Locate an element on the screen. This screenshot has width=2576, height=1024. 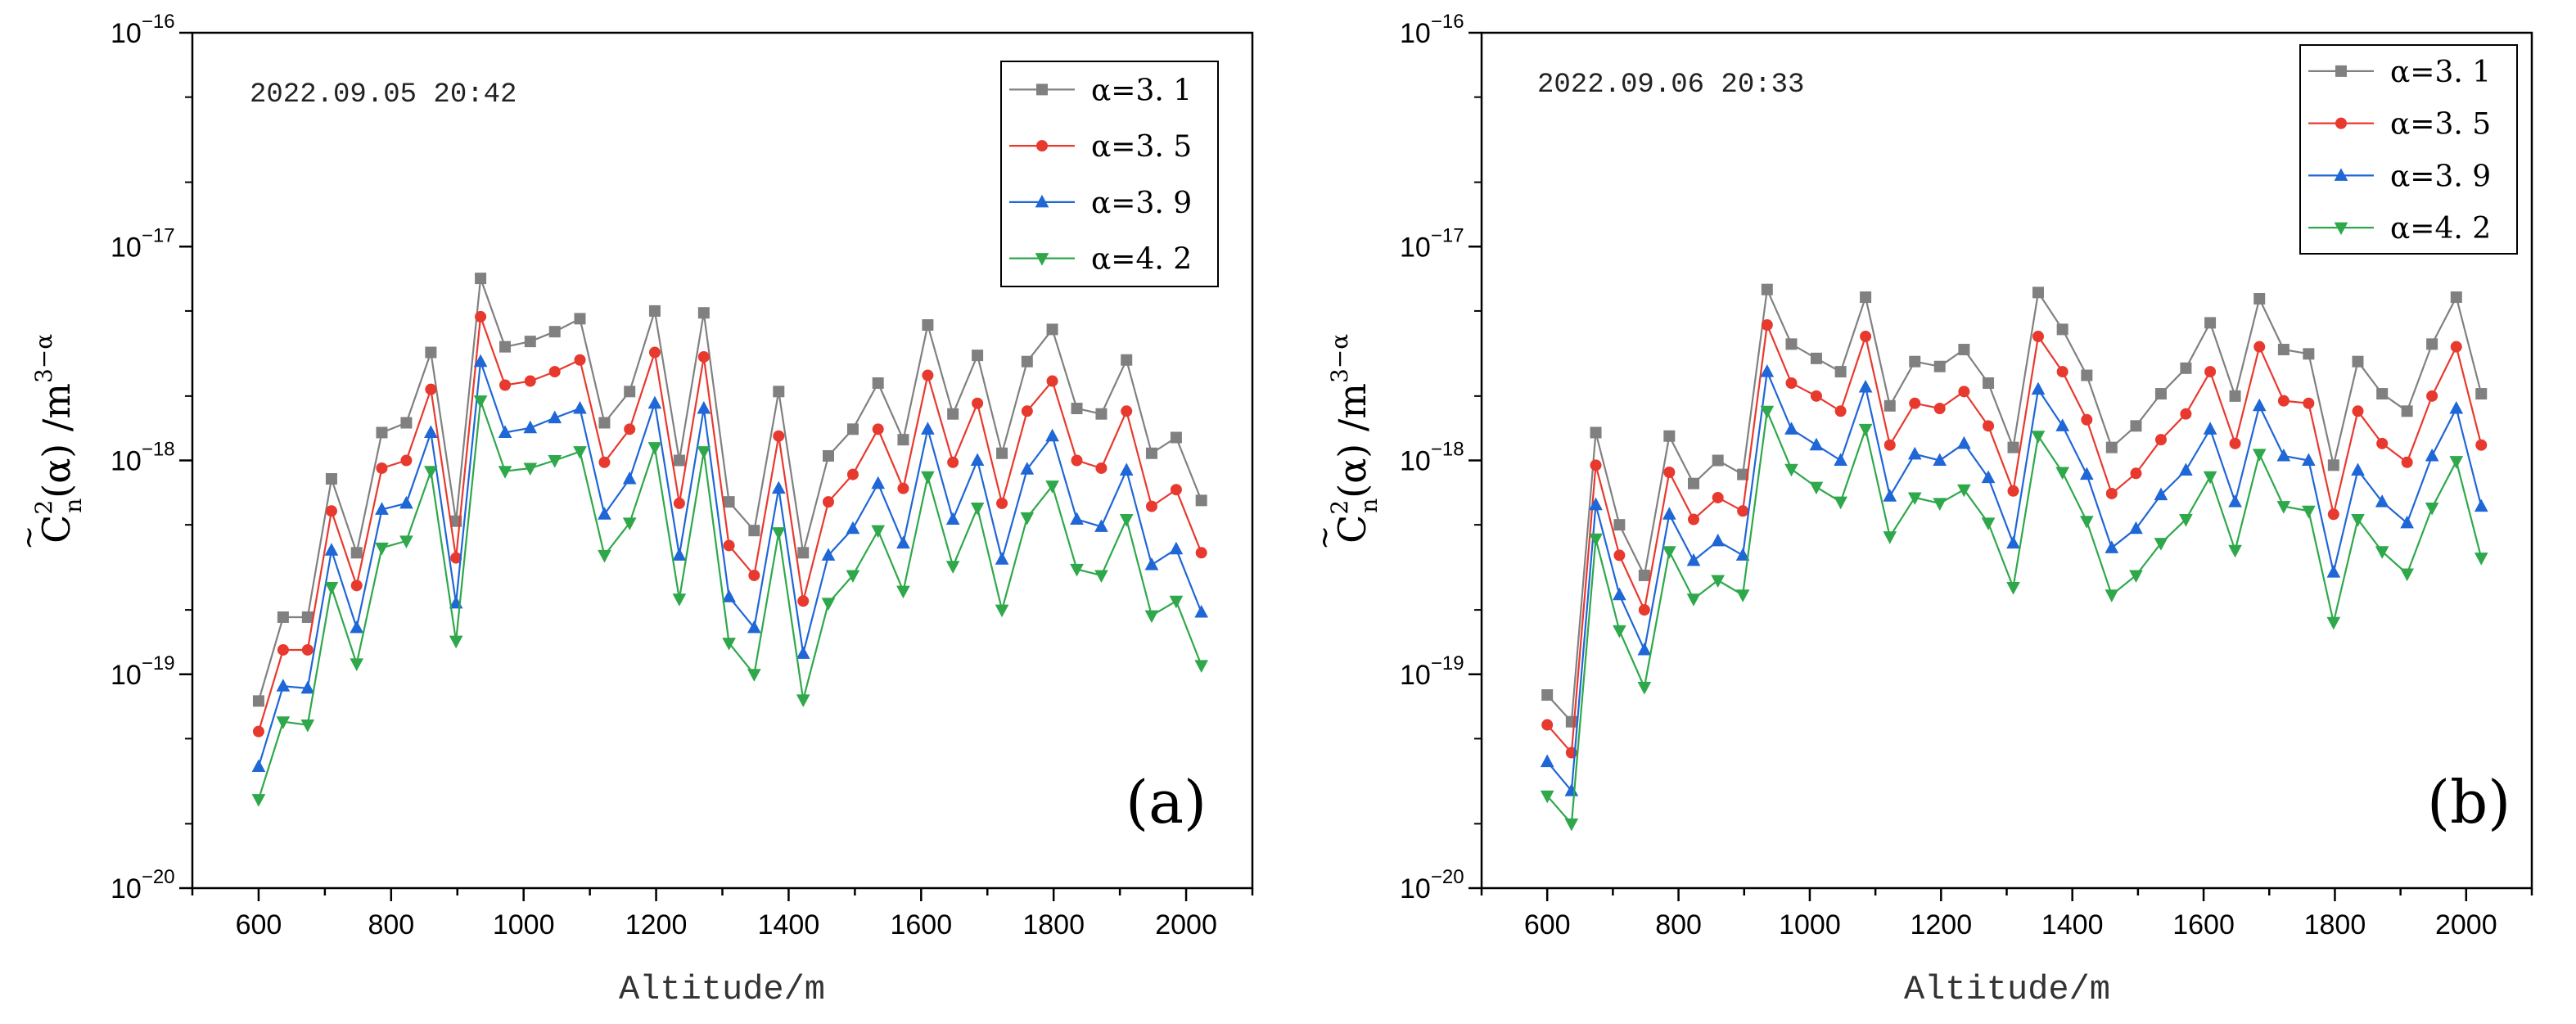
x-tick-label: 1600 is located at coordinates (2203, 925).